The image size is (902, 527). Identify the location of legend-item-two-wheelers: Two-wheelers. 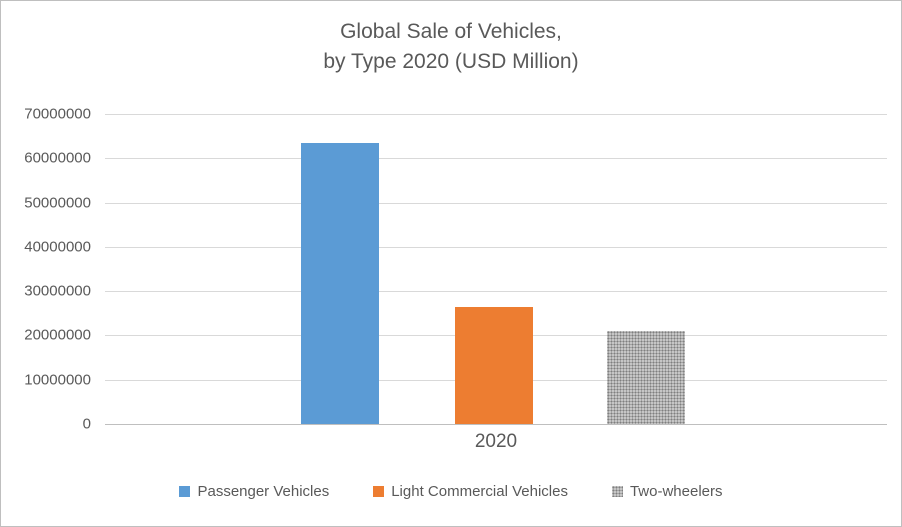
(667, 491).